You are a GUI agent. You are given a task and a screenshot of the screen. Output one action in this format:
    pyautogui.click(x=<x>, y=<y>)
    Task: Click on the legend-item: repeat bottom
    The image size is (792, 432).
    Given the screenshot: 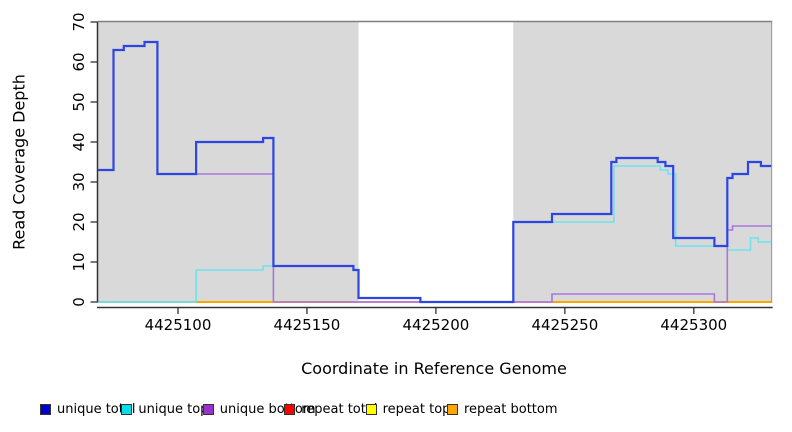 What is the action you would take?
    pyautogui.click(x=502, y=409)
    